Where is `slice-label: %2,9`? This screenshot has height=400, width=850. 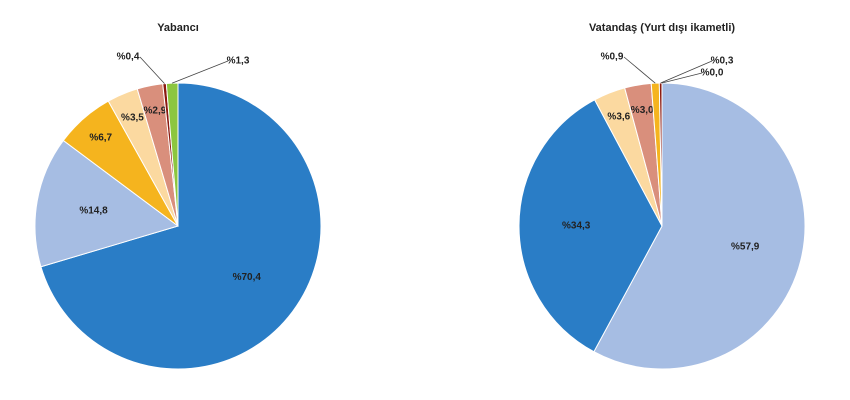
slice-label: %2,9 is located at coordinates (155, 111).